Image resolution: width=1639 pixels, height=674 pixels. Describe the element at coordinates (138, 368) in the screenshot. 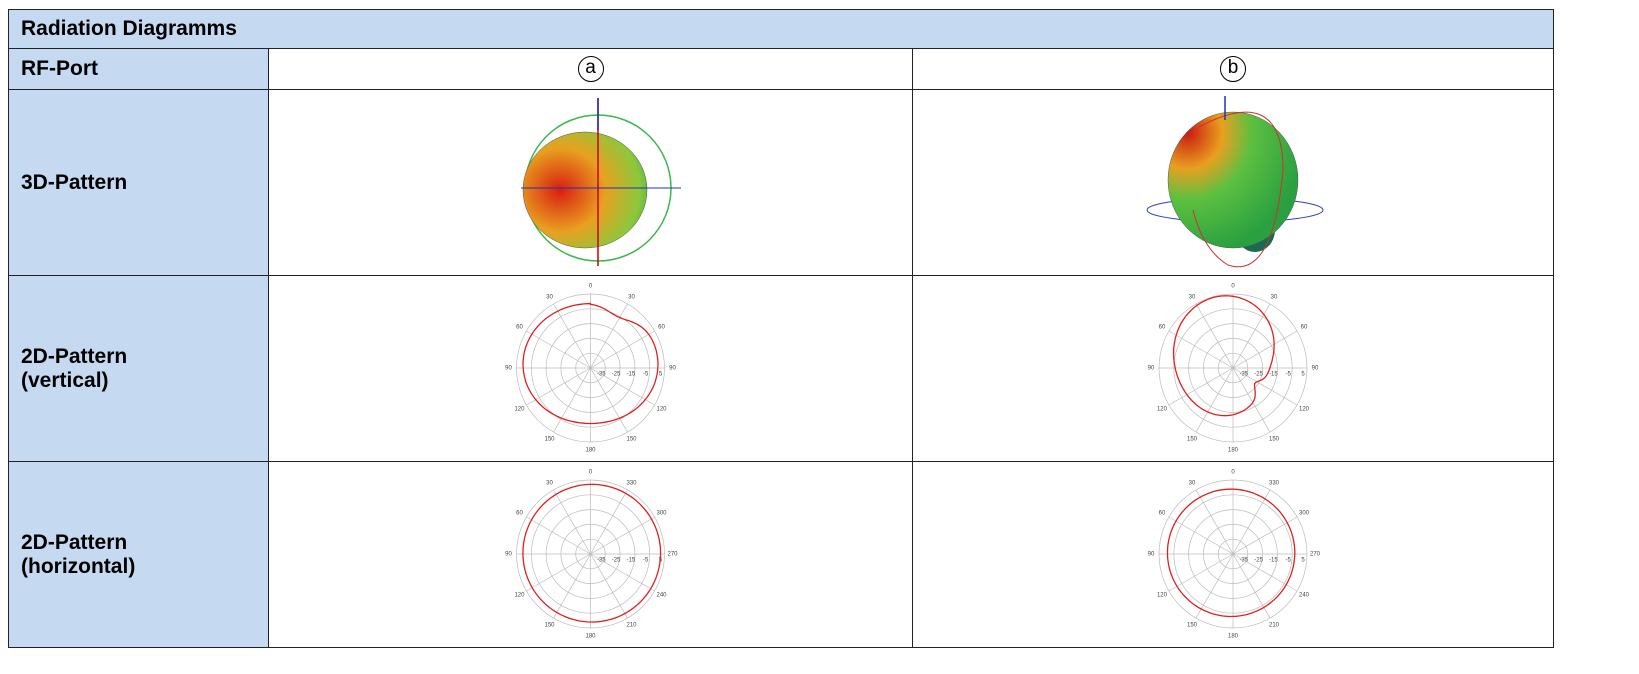

I see `row-label: 2D-Pattern (vertical)` at that location.